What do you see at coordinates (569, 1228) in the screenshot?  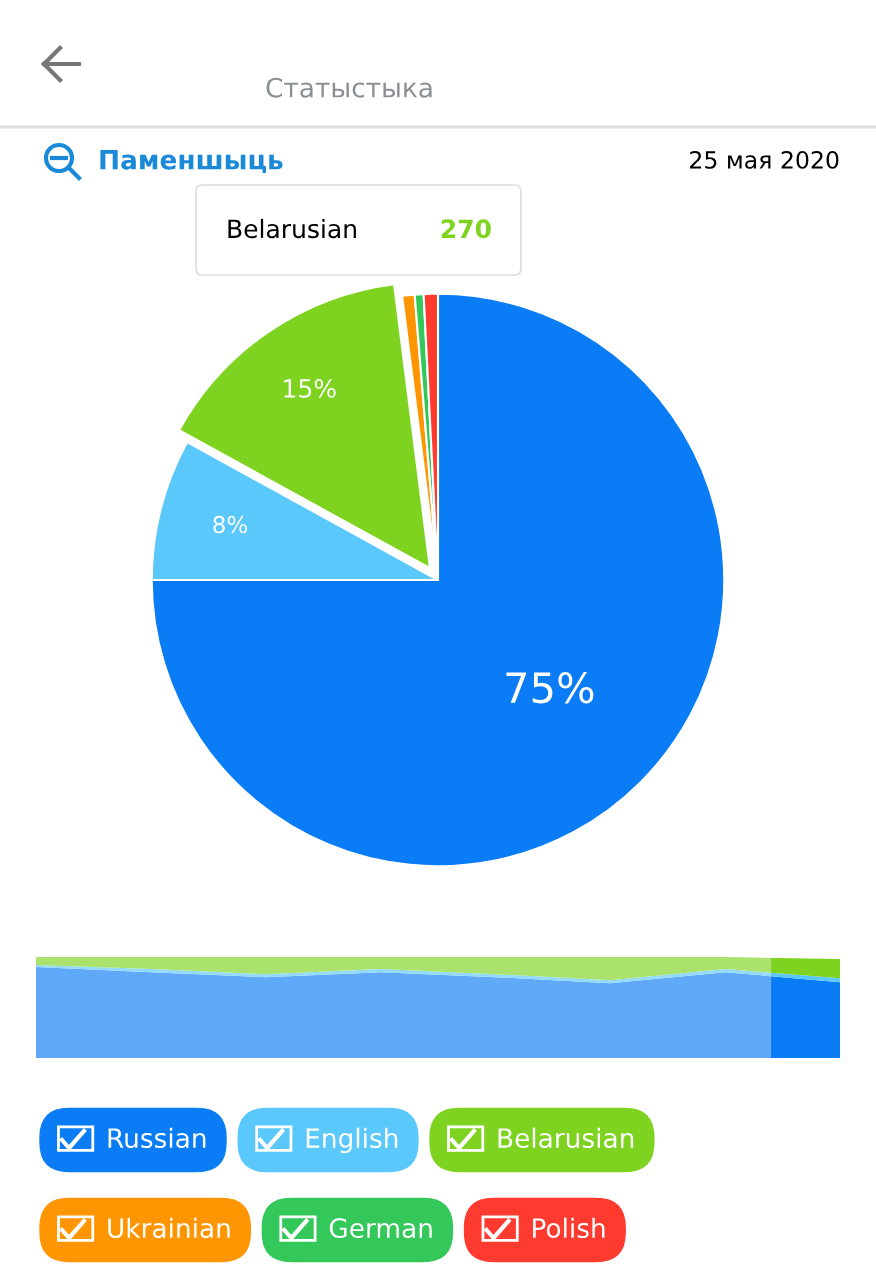 I see `legend-label: Polish` at bounding box center [569, 1228].